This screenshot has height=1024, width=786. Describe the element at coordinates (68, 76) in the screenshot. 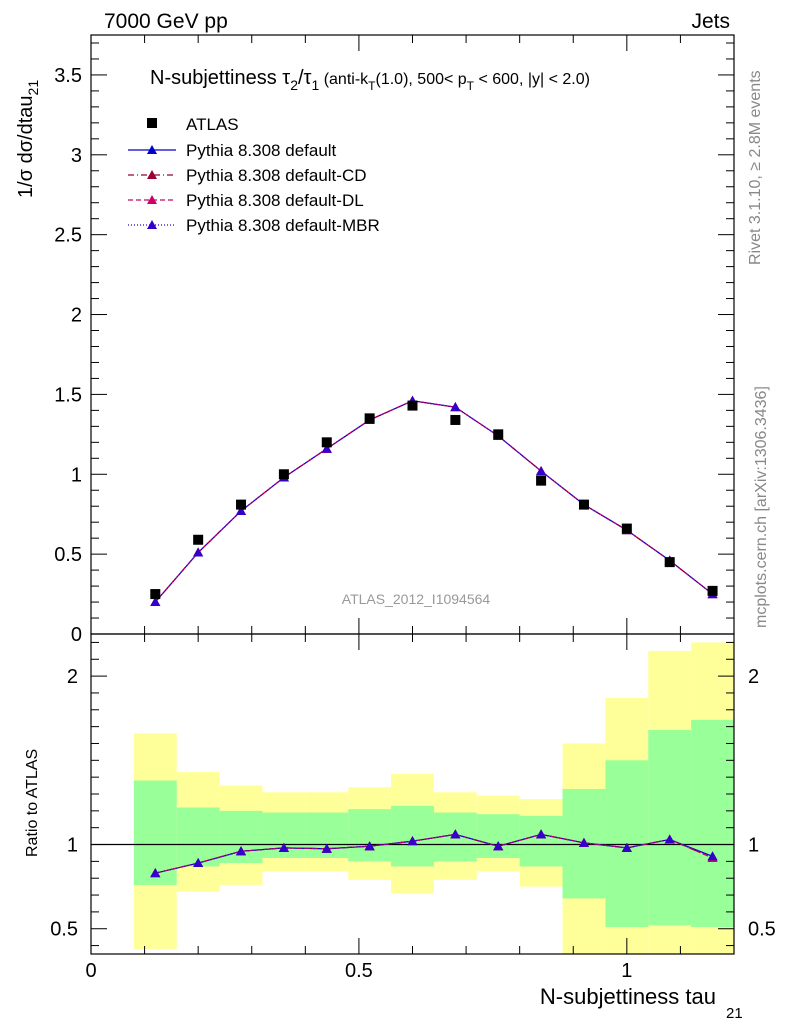

I see `main-y-tick-label: 3.5` at that location.